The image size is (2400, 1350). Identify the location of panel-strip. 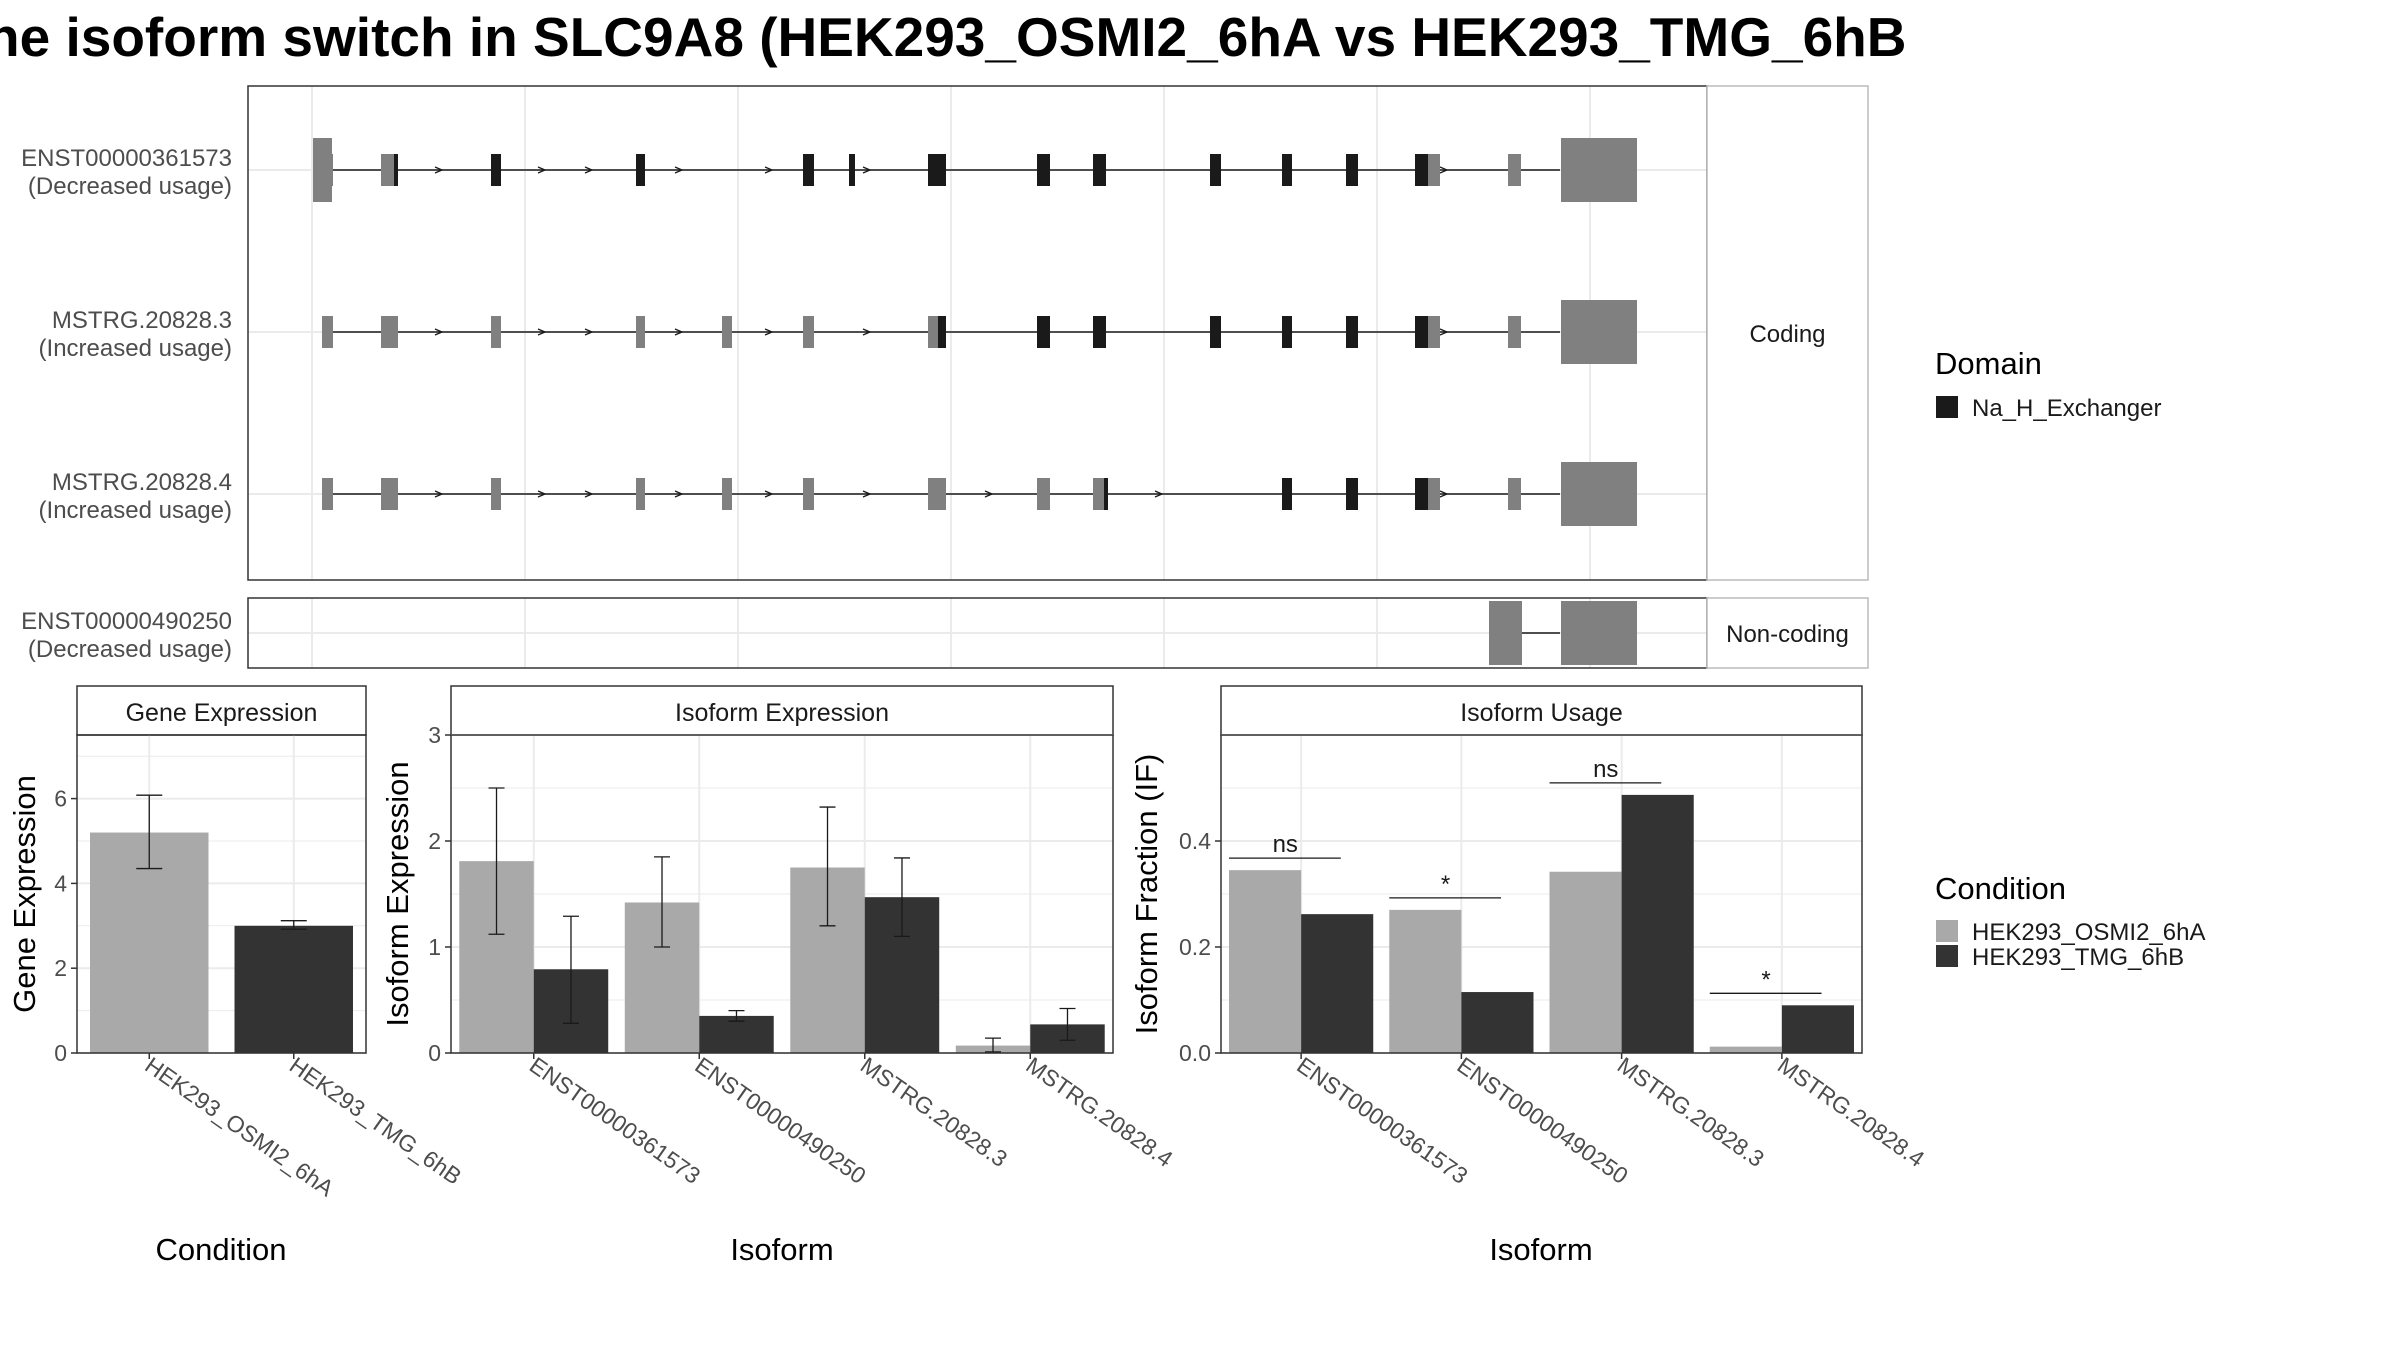
(782, 710).